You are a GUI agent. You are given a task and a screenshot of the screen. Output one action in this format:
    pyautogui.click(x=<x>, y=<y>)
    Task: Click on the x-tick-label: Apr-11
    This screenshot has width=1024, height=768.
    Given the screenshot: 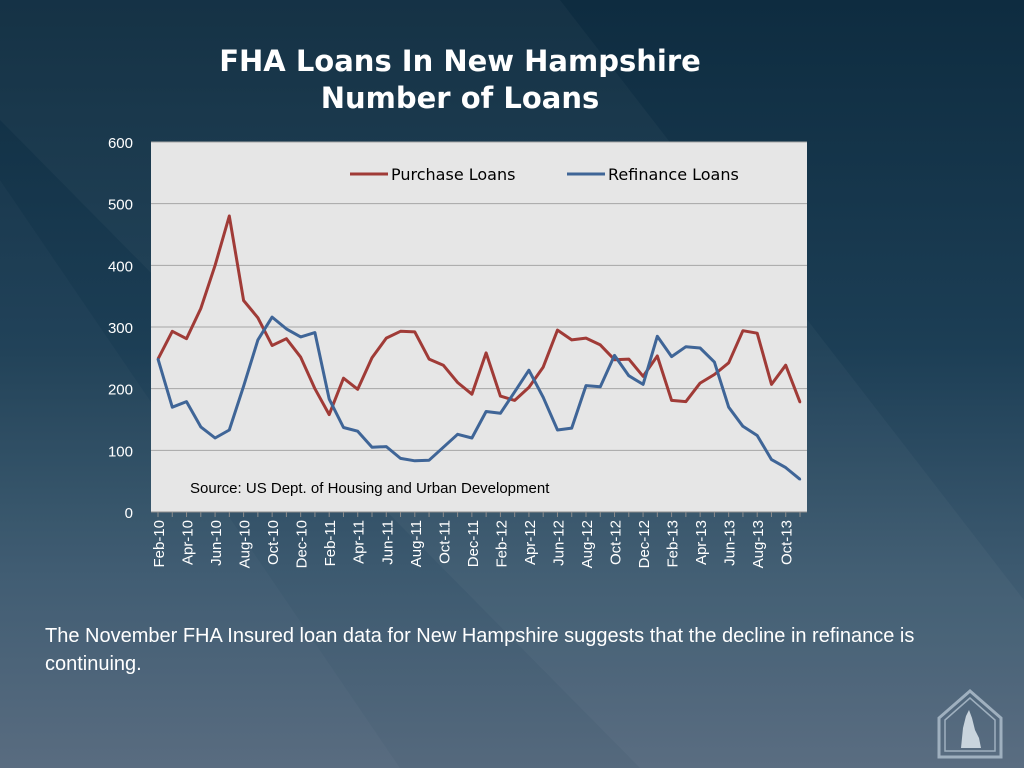 What is the action you would take?
    pyautogui.click(x=359, y=542)
    